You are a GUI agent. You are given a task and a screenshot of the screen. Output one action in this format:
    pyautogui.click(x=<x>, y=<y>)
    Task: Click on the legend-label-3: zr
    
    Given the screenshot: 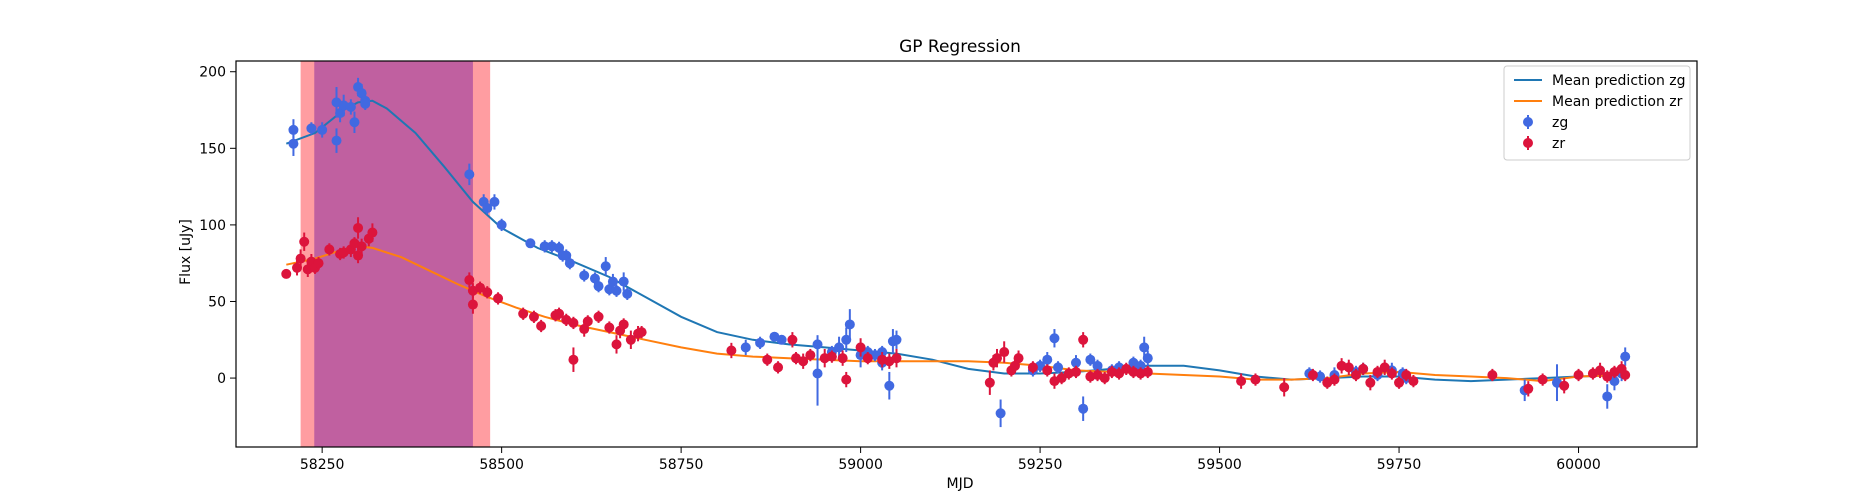 What is the action you would take?
    pyautogui.click(x=1558, y=144)
    